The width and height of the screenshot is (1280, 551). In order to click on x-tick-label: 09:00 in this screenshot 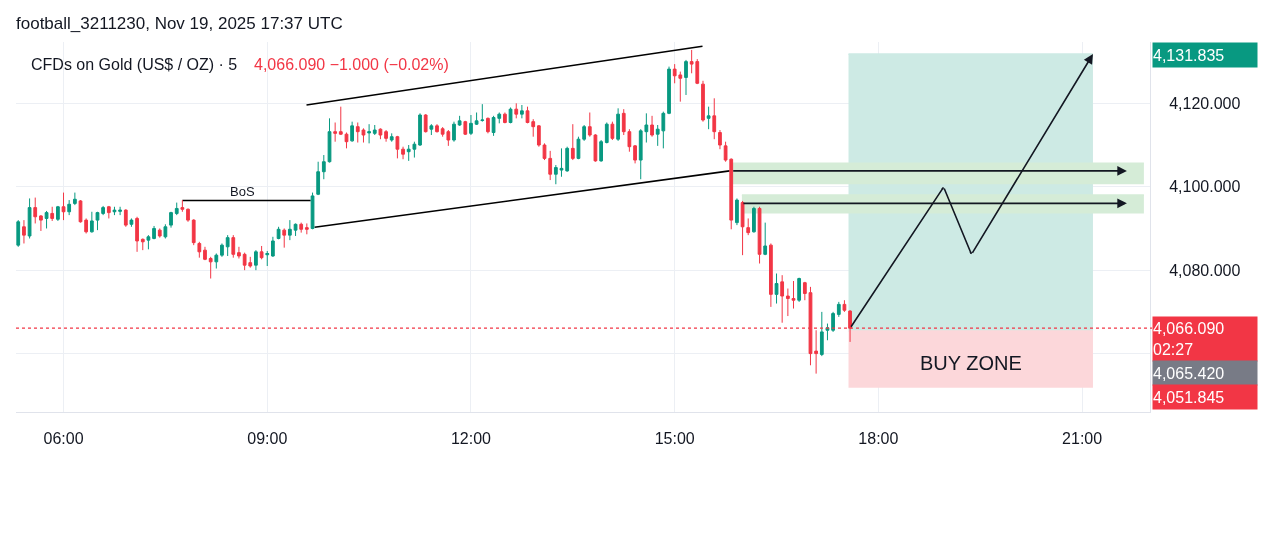, I will do `click(267, 439)`.